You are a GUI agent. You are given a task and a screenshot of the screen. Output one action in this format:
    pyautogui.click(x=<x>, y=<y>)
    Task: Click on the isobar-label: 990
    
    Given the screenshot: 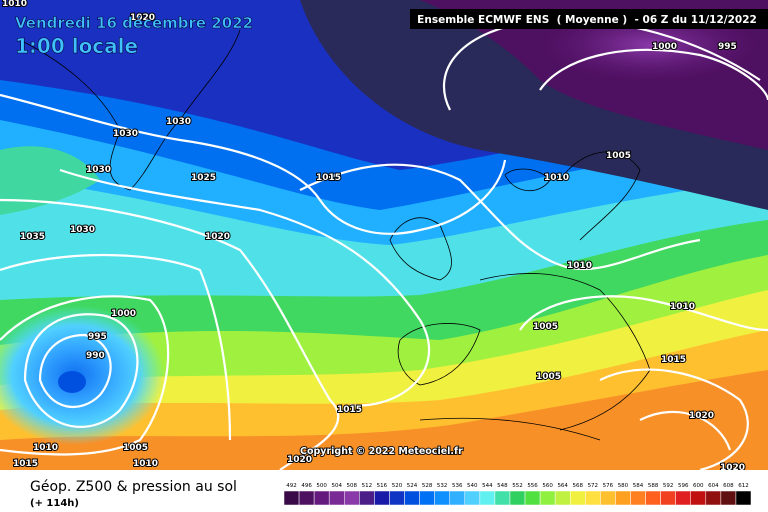 What is the action you would take?
    pyautogui.click(x=95, y=356)
    